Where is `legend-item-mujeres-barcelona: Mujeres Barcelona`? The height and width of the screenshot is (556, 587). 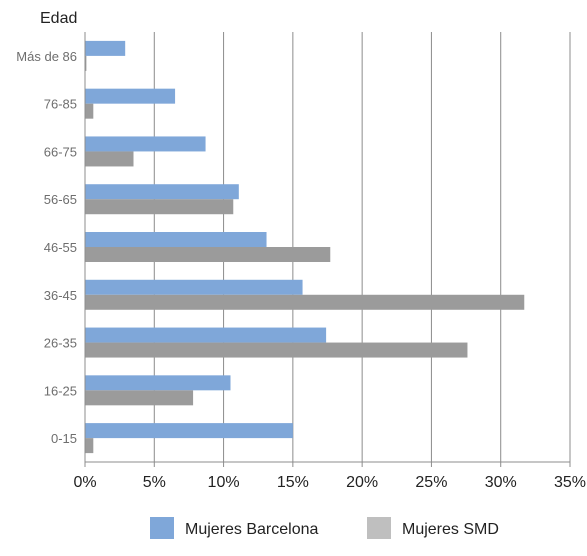 legend-item-mujeres-barcelona: Mujeres Barcelona is located at coordinates (234, 528).